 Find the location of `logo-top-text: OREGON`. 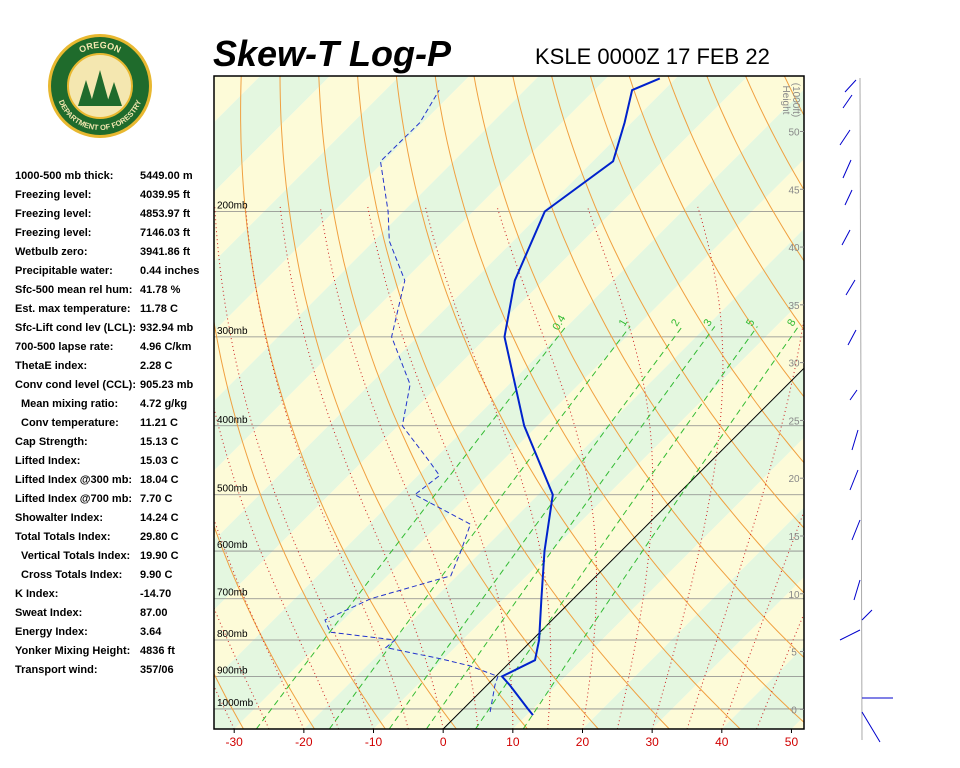

logo-top-text: OREGON is located at coordinates (99, 47).